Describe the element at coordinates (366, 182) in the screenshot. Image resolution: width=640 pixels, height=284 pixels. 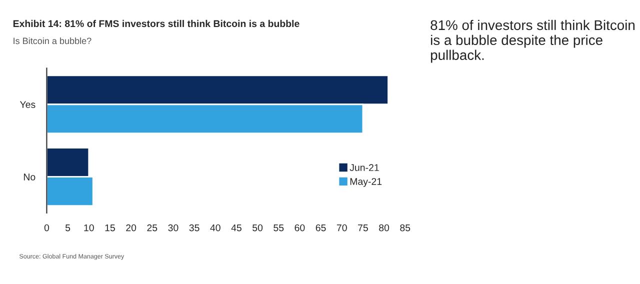
I see `legend-label: May-21` at that location.